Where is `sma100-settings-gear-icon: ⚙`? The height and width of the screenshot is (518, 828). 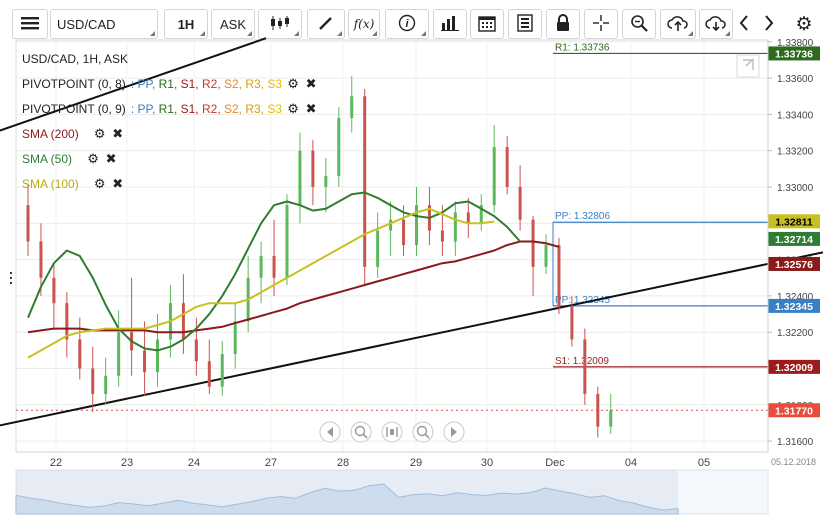
sma100-settings-gear-icon: ⚙ is located at coordinates (99, 183).